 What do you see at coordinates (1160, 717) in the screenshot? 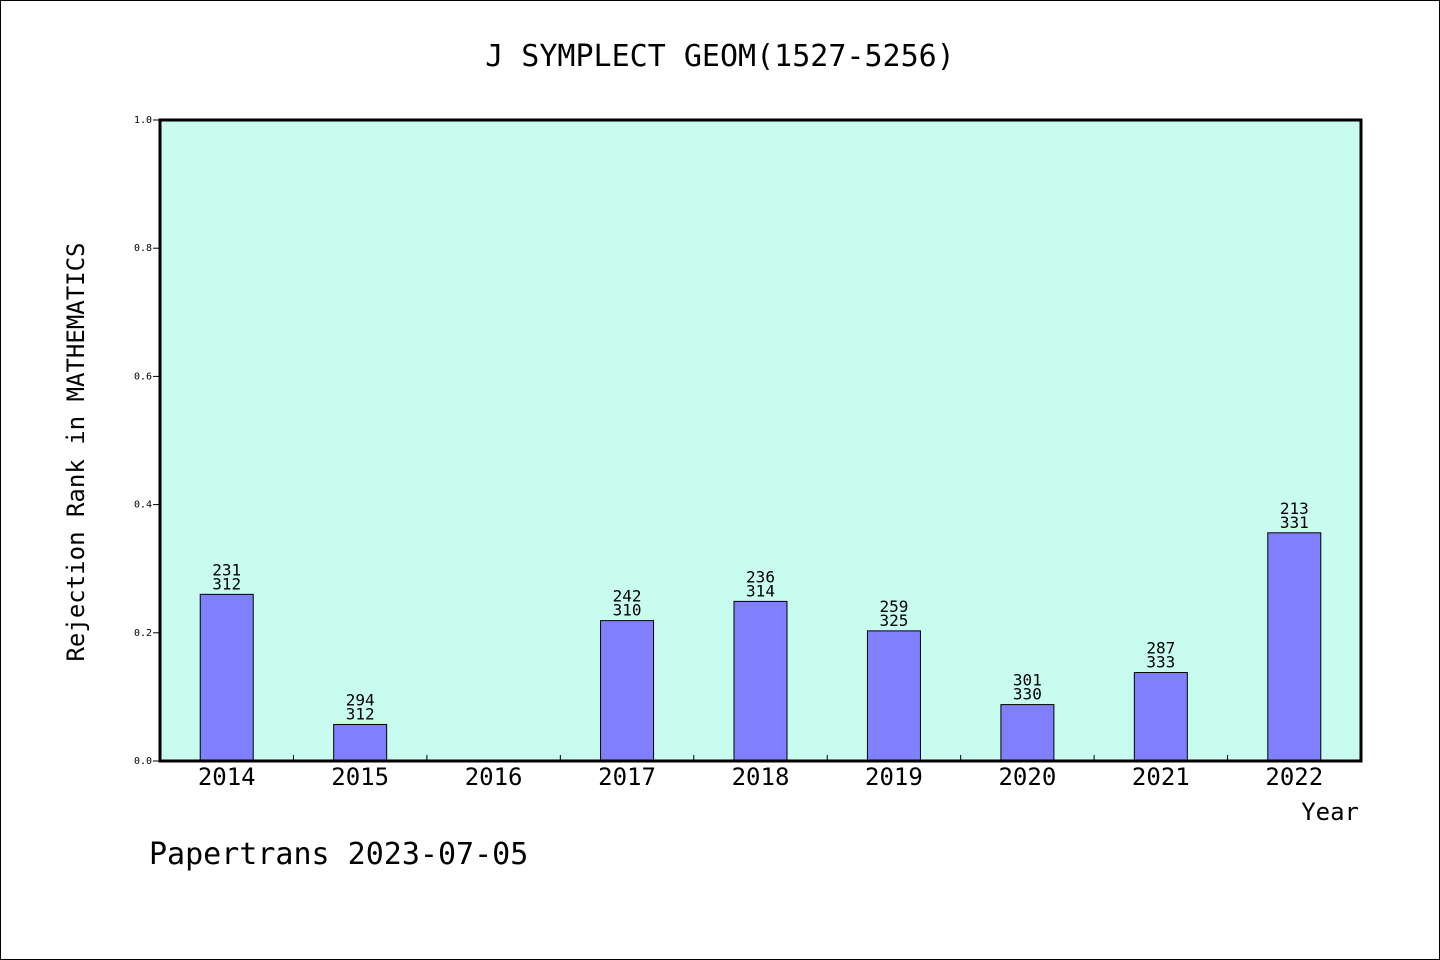
I see `bar-2021` at bounding box center [1160, 717].